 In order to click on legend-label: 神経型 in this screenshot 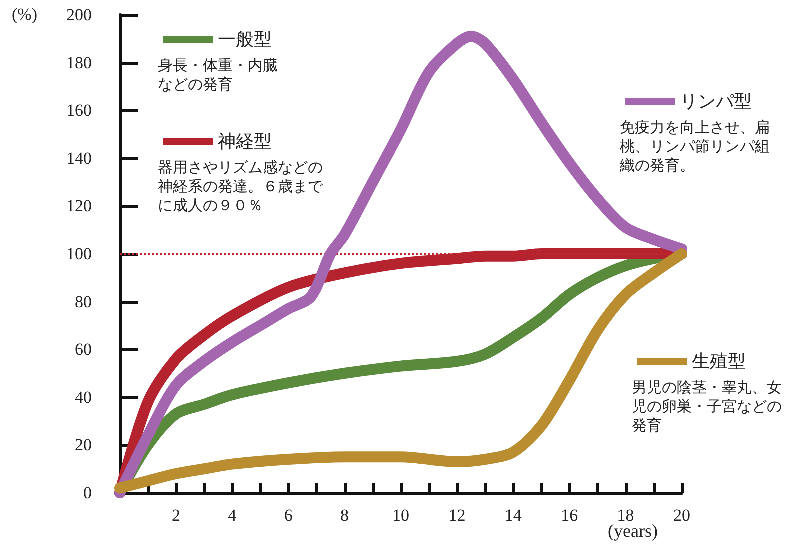, I will do `click(245, 142)`.